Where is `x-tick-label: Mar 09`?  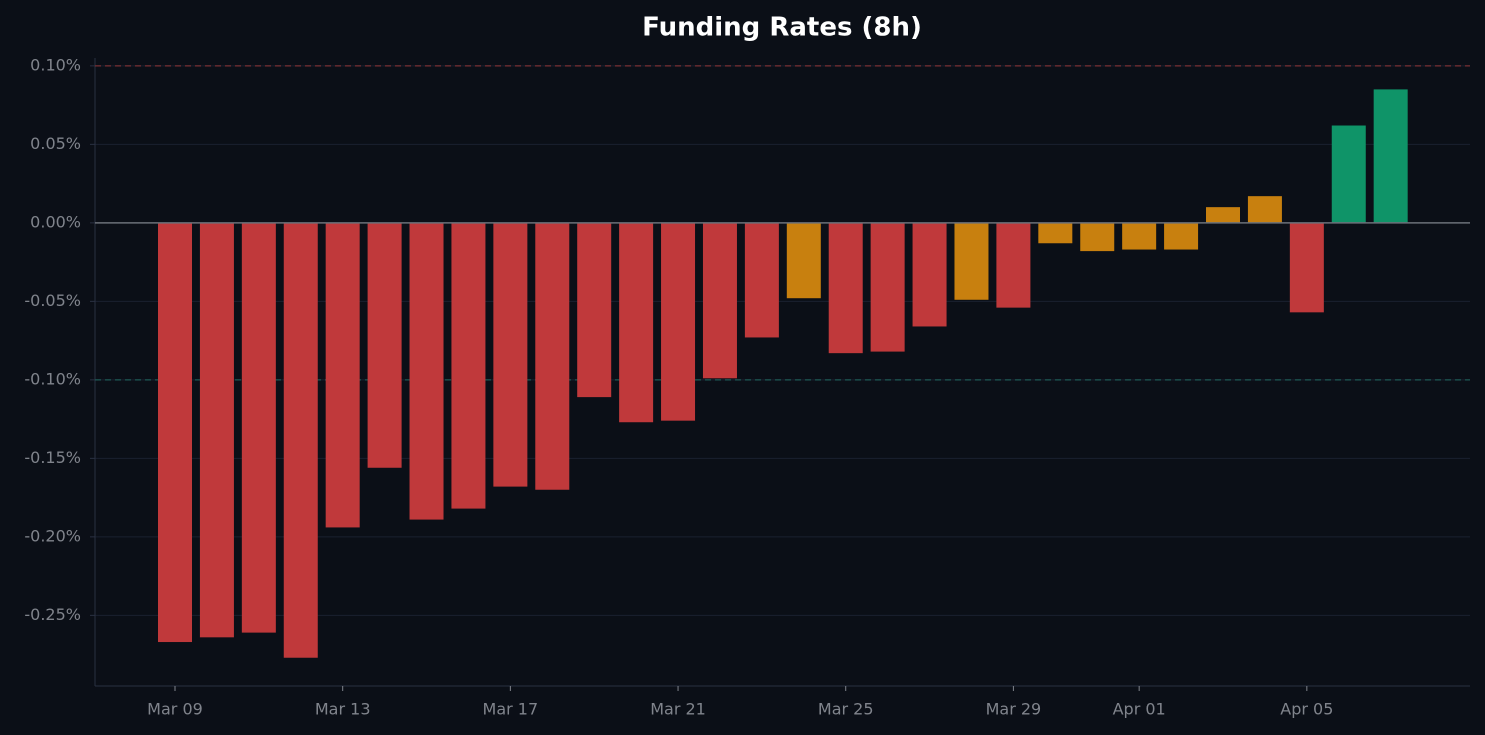 x-tick-label: Mar 09 is located at coordinates (175, 709).